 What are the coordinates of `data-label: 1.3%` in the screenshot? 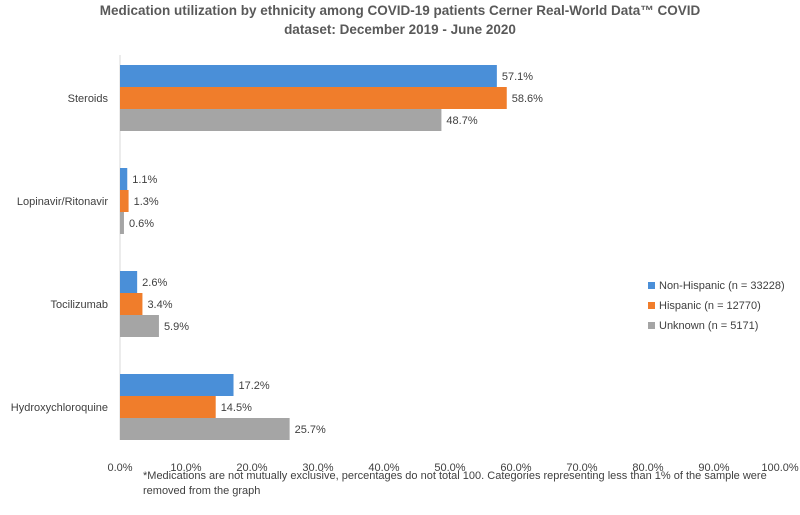 It's located at (146, 202).